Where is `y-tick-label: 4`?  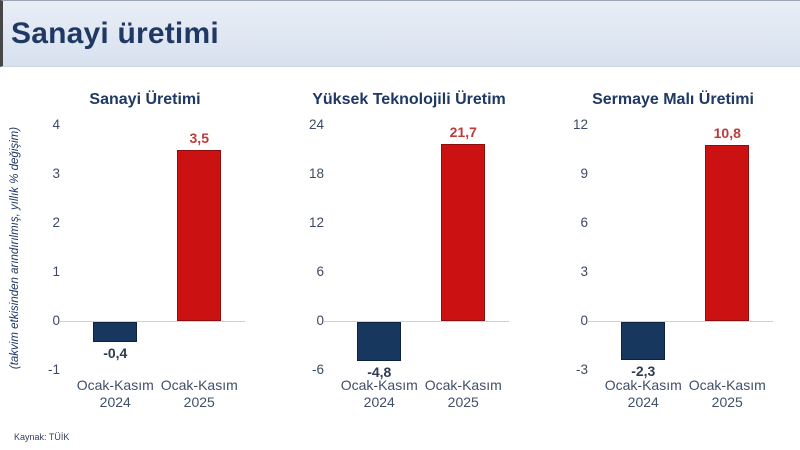
y-tick-label: 4 is located at coordinates (56, 124).